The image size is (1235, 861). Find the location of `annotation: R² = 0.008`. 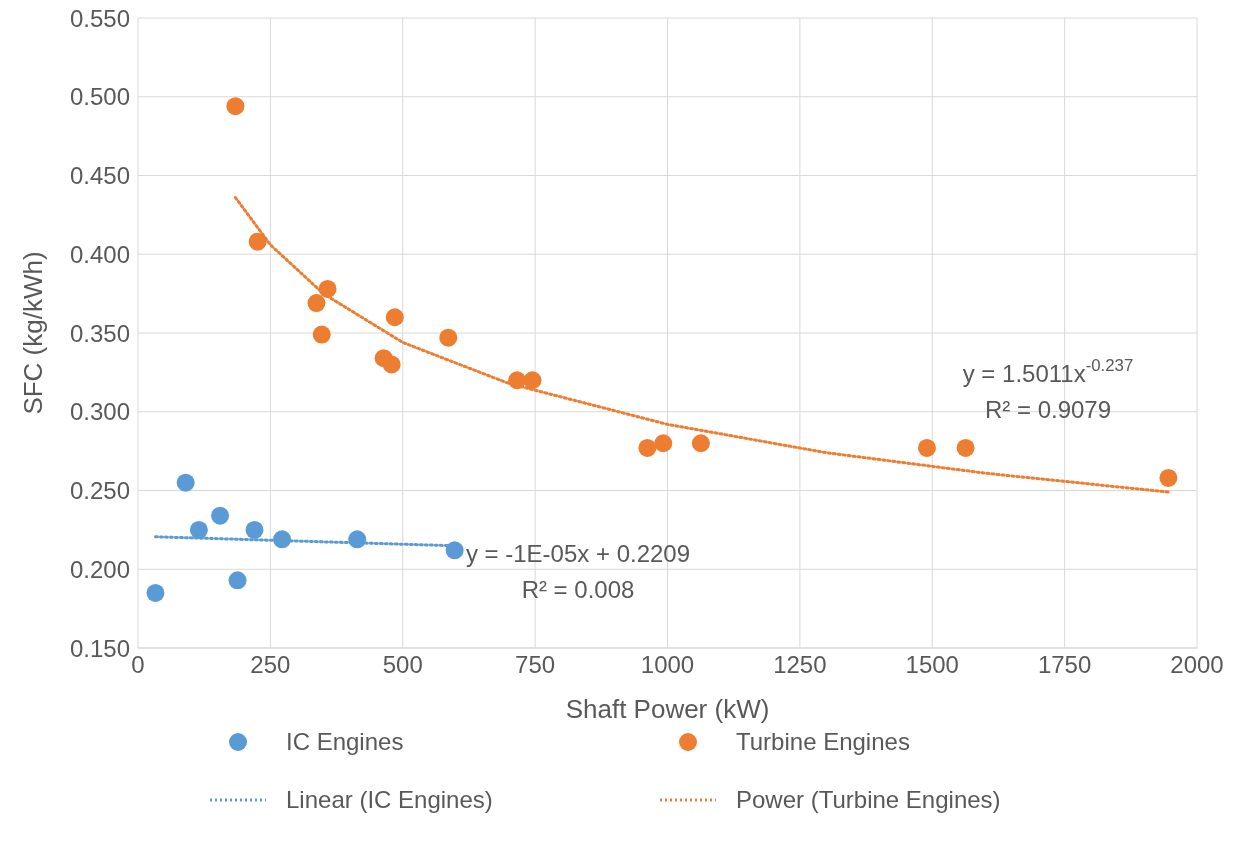

annotation: R² = 0.008 is located at coordinates (578, 590).